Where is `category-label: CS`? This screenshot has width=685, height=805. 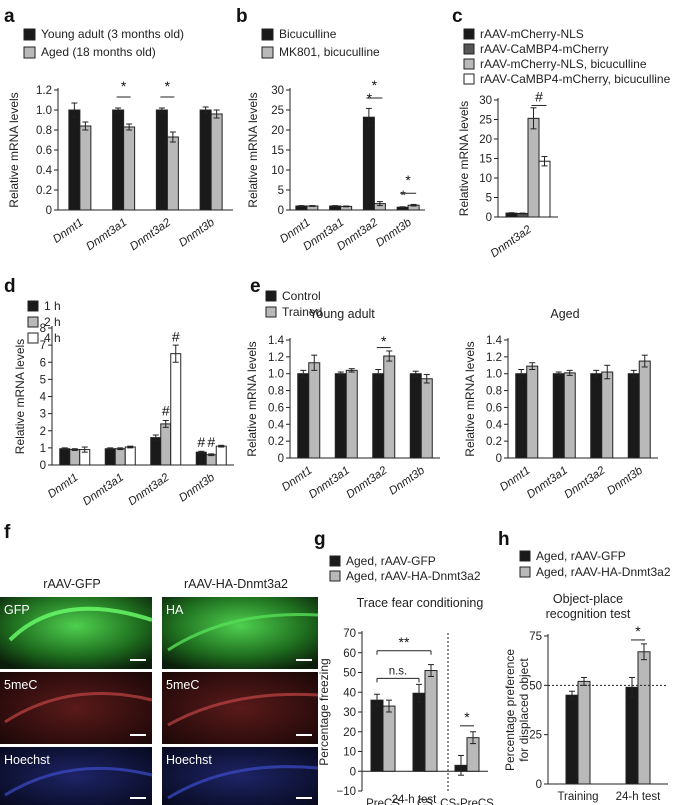 category-label: CS is located at coordinates (425, 801).